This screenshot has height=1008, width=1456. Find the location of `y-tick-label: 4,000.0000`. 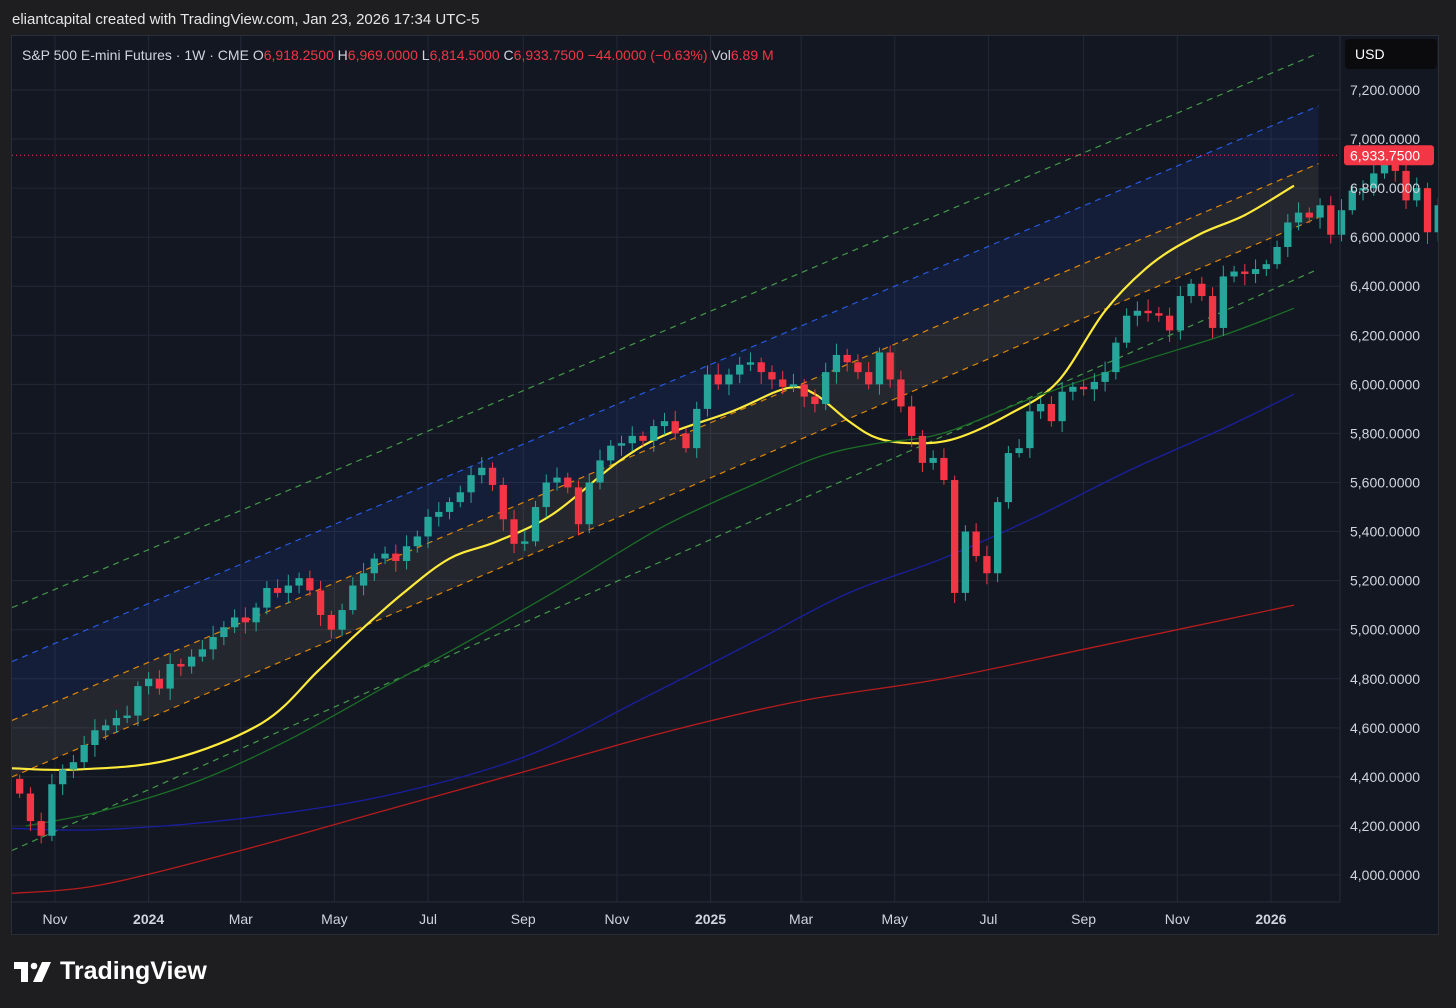

y-tick-label: 4,000.0000 is located at coordinates (1385, 875).